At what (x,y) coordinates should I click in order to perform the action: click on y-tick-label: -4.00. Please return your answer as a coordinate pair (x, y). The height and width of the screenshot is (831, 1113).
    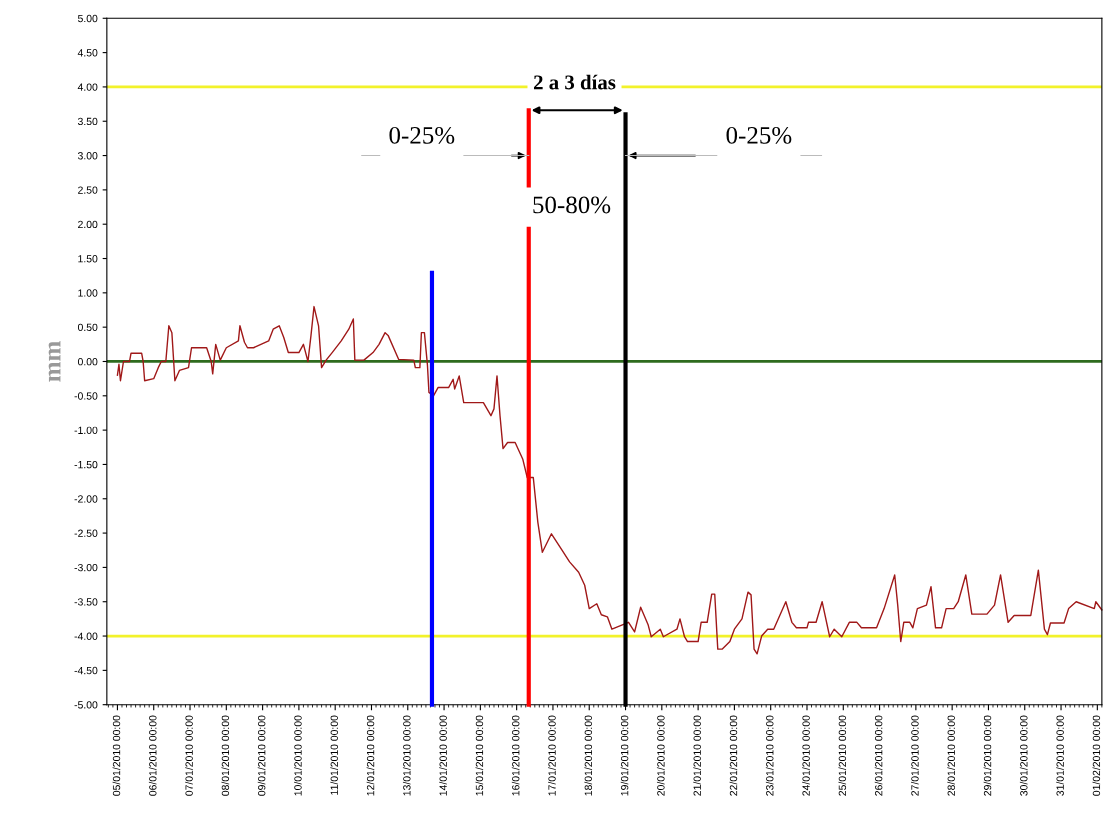
    Looking at the image, I should click on (86, 636).